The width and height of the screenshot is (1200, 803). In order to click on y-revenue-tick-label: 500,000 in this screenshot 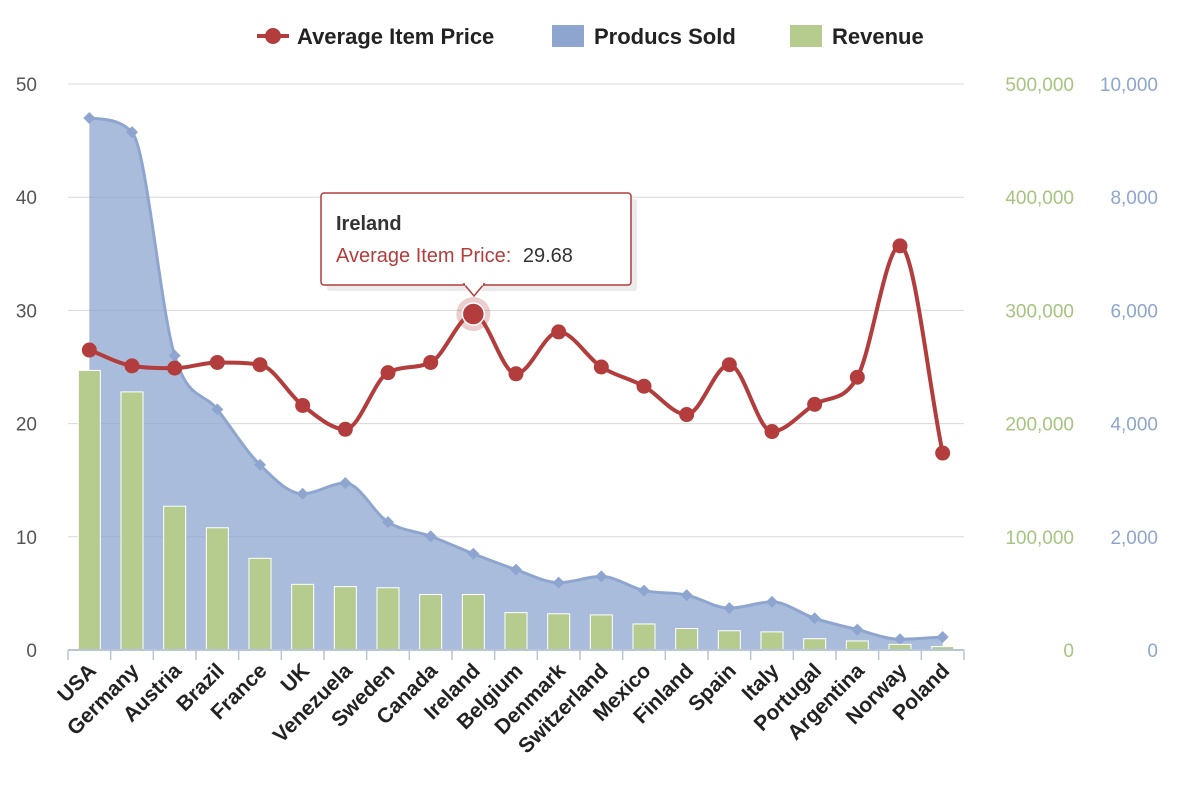, I will do `click(1039, 85)`.